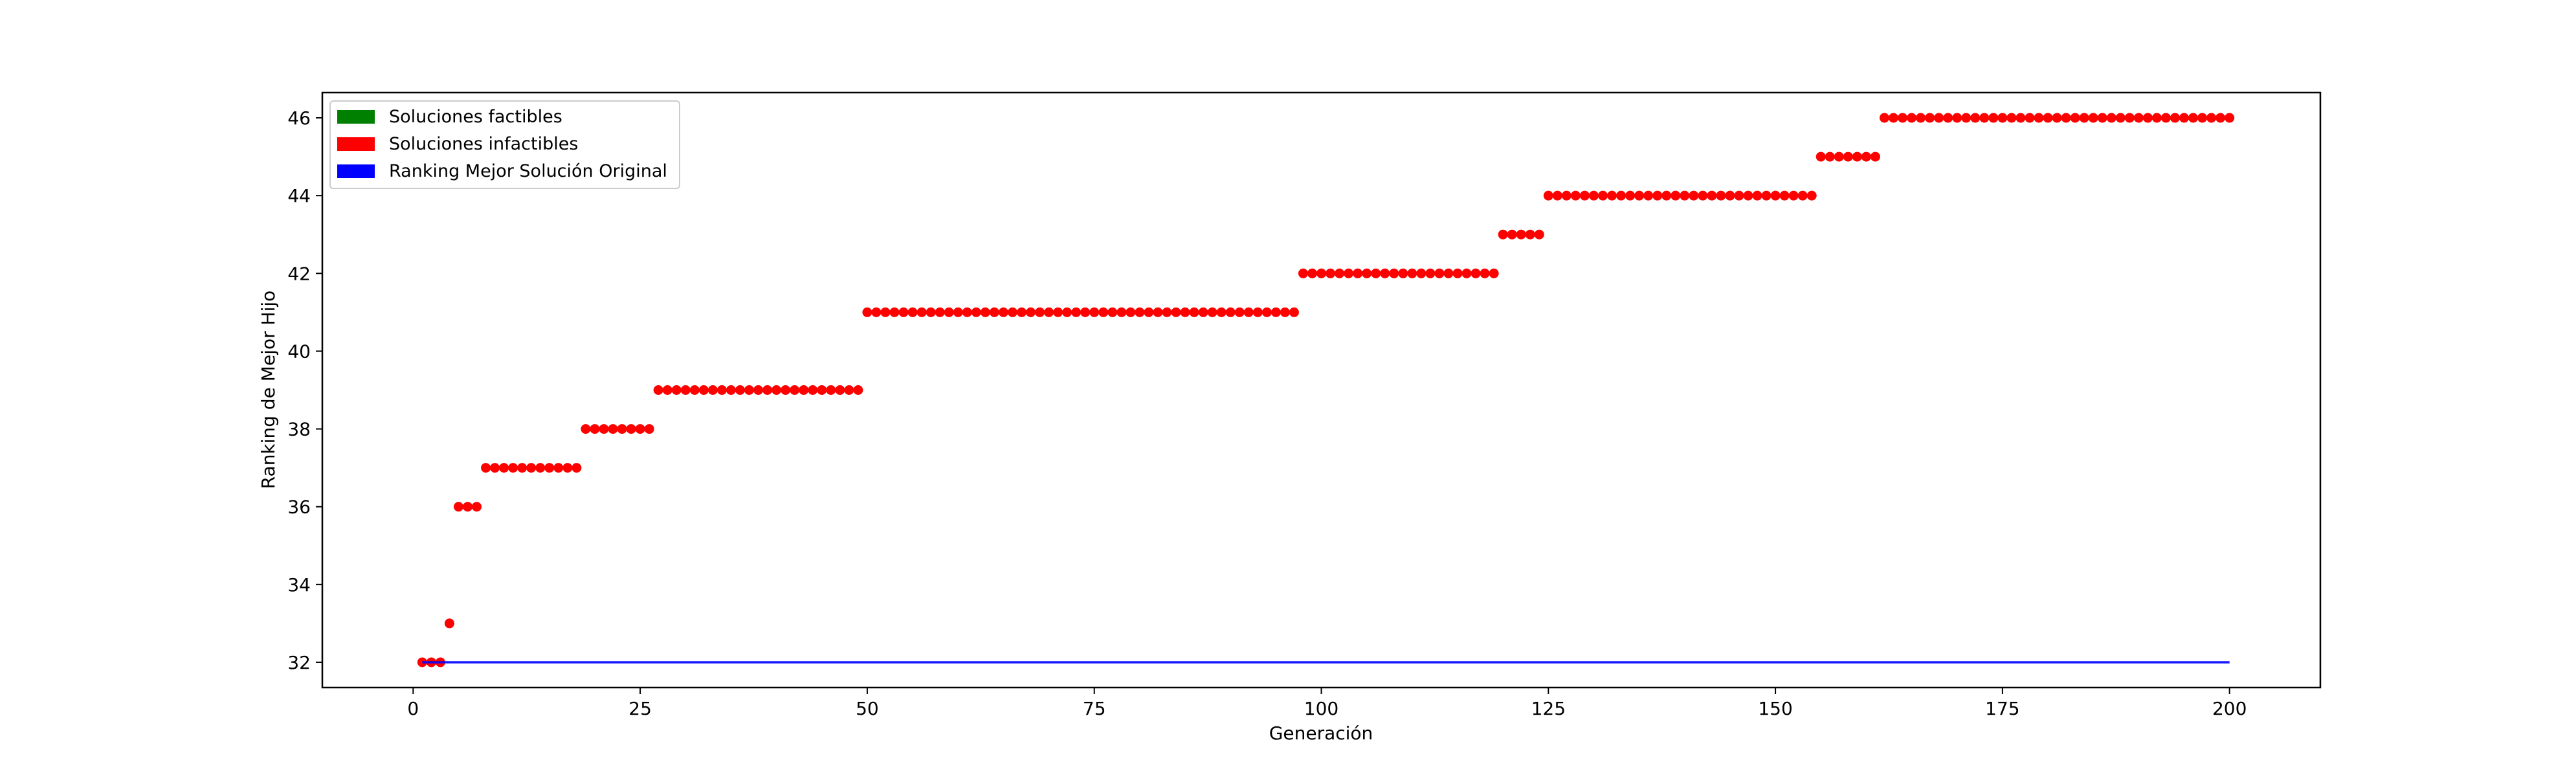 The image size is (2576, 773). What do you see at coordinates (1321, 733) in the screenshot?
I see `x-axis-title: Generación` at bounding box center [1321, 733].